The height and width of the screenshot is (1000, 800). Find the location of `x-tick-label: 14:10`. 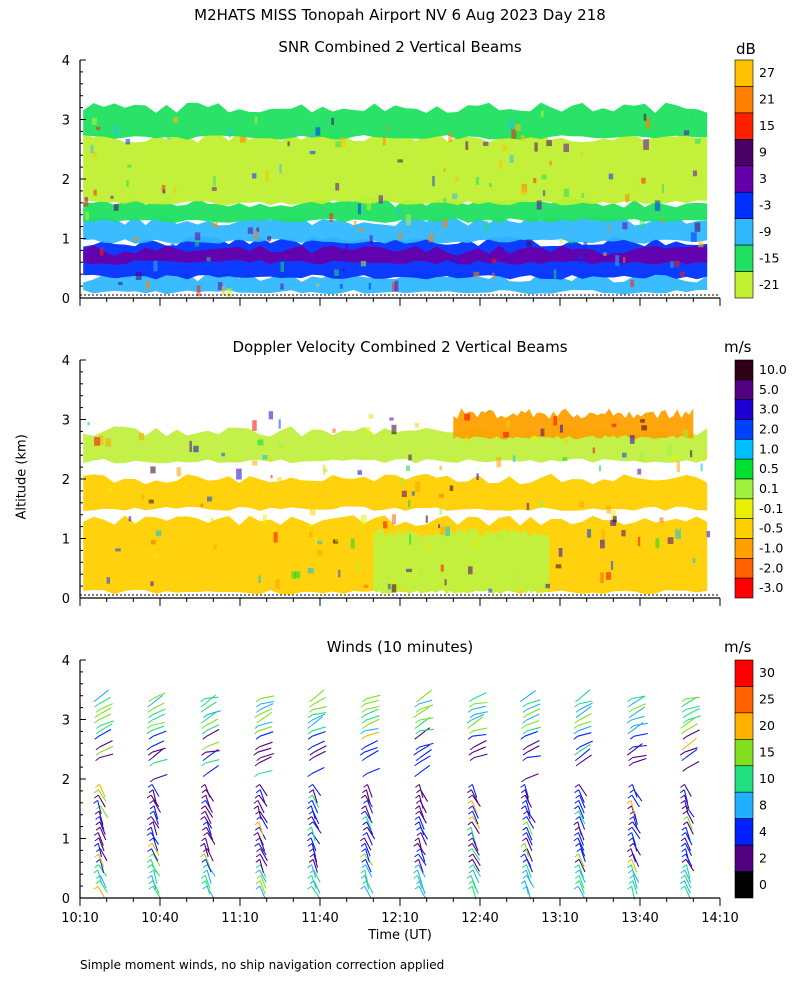

x-tick-label: 14:10 is located at coordinates (719, 918).